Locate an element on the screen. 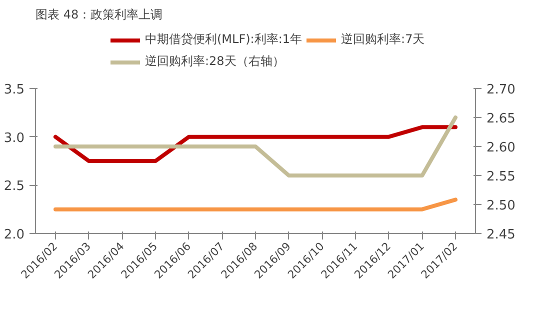 The image size is (560, 320). y-tick-label: 2.0 is located at coordinates (14, 235).